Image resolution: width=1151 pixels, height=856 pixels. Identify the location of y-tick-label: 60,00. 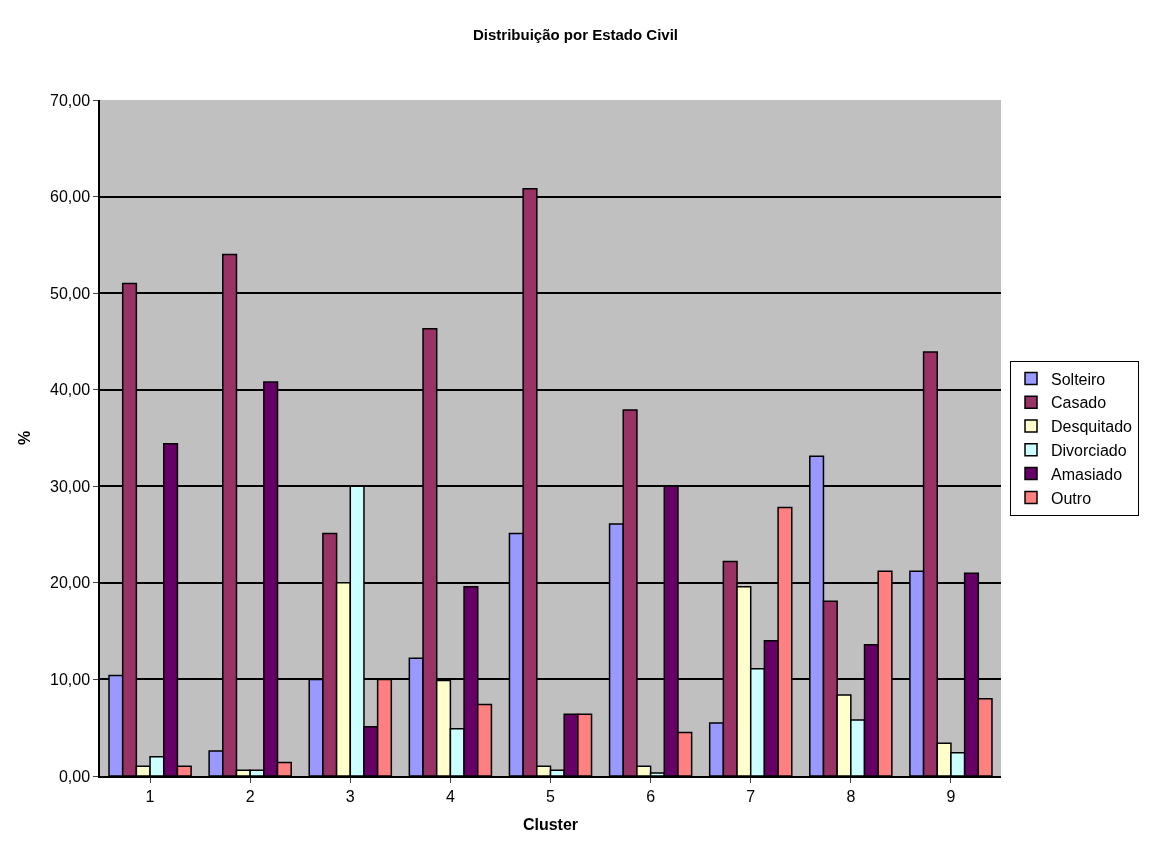
(70, 197).